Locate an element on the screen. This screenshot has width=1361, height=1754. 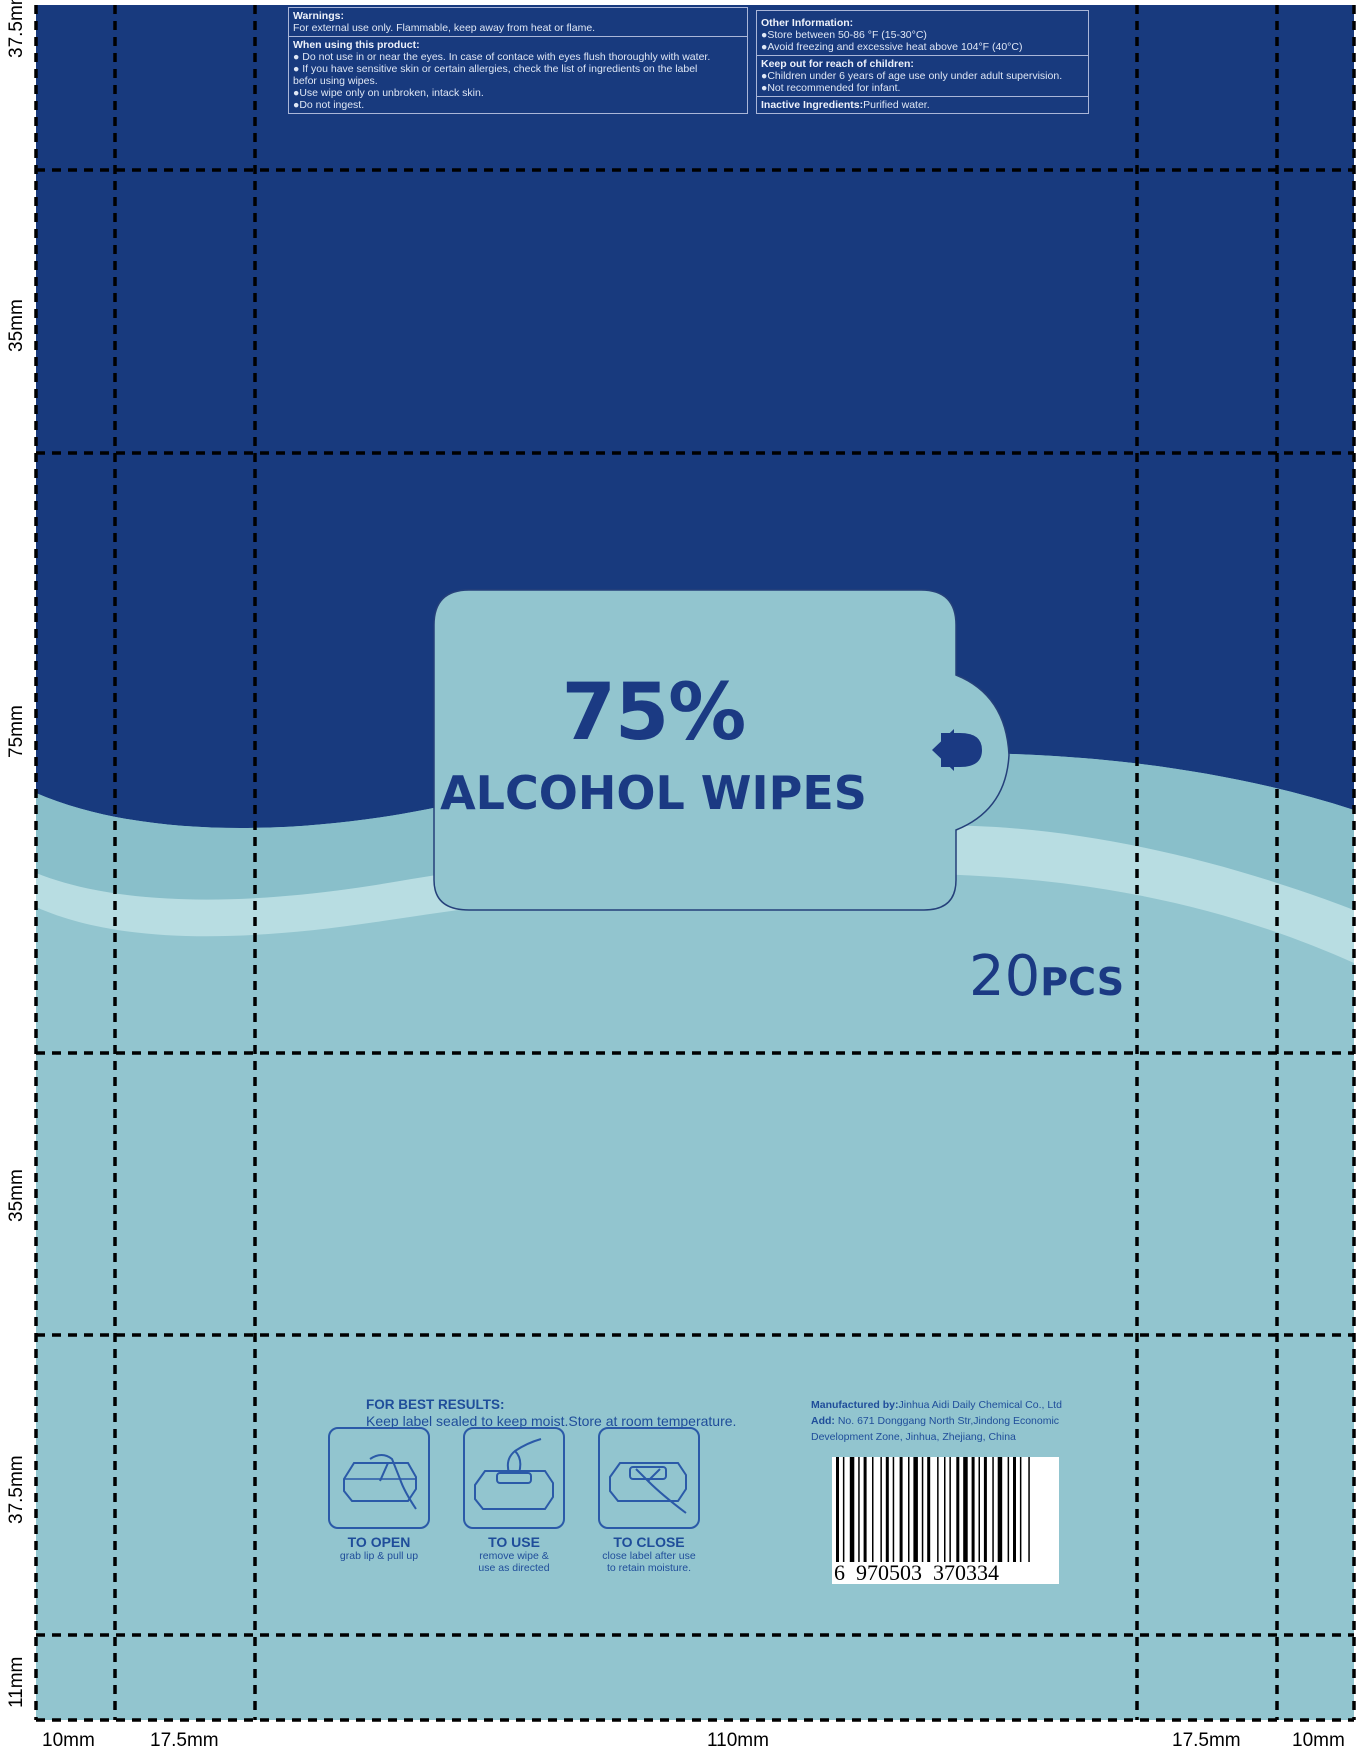
step-use: TO USE remove wipe & use as directed is located at coordinates (514, 1500).